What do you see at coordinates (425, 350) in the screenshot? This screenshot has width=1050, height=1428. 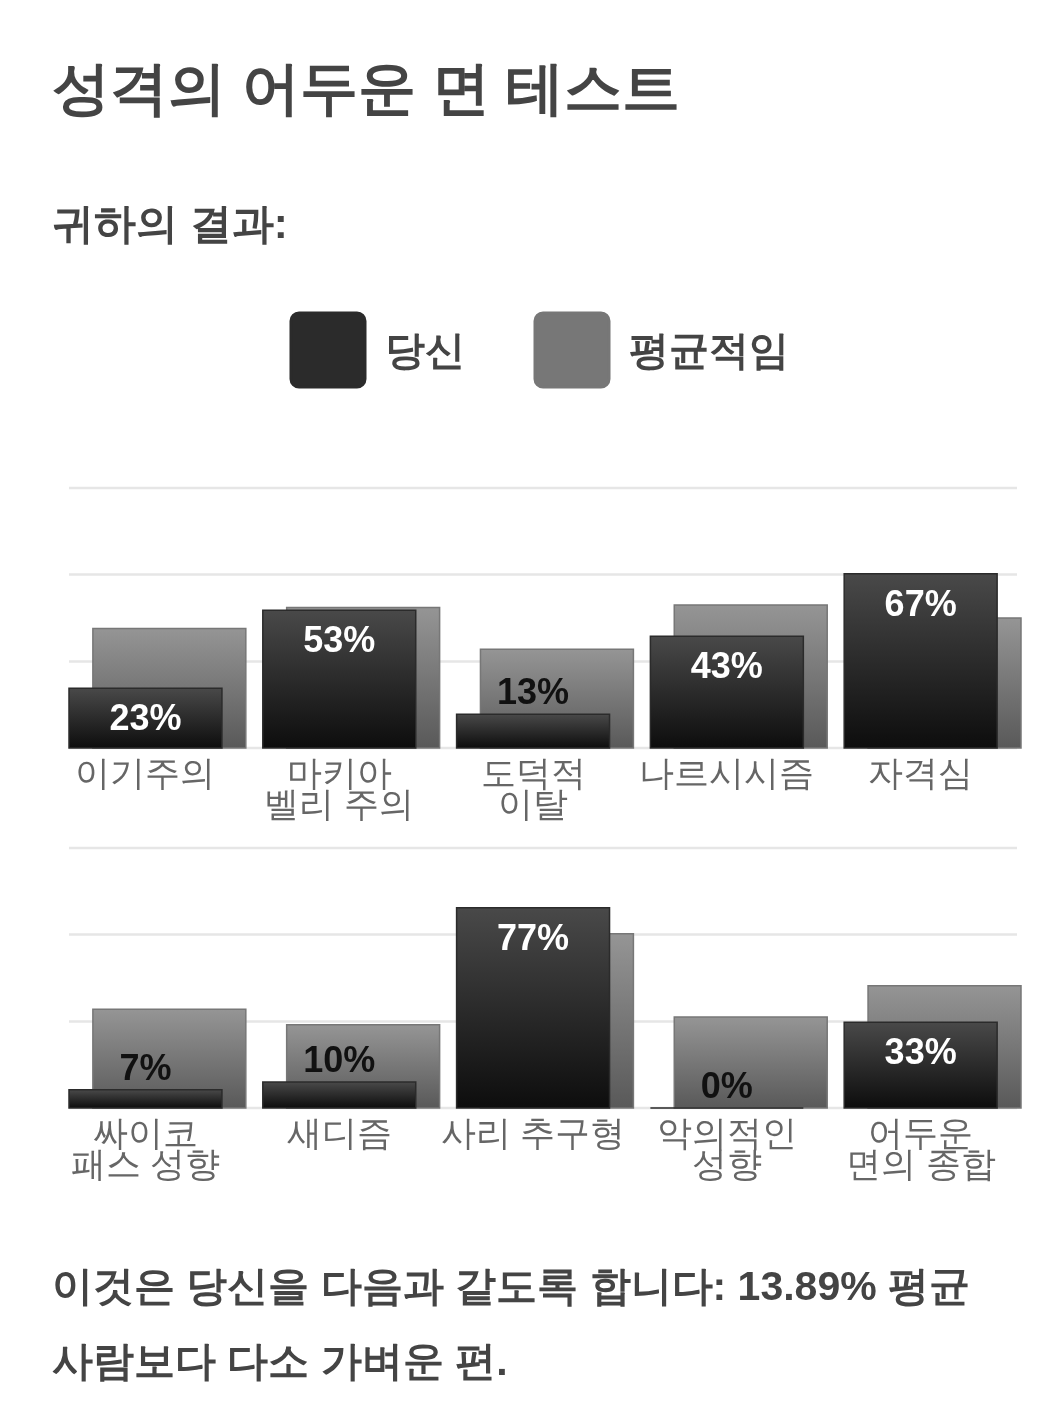 I see `legend-label: 당신` at bounding box center [425, 350].